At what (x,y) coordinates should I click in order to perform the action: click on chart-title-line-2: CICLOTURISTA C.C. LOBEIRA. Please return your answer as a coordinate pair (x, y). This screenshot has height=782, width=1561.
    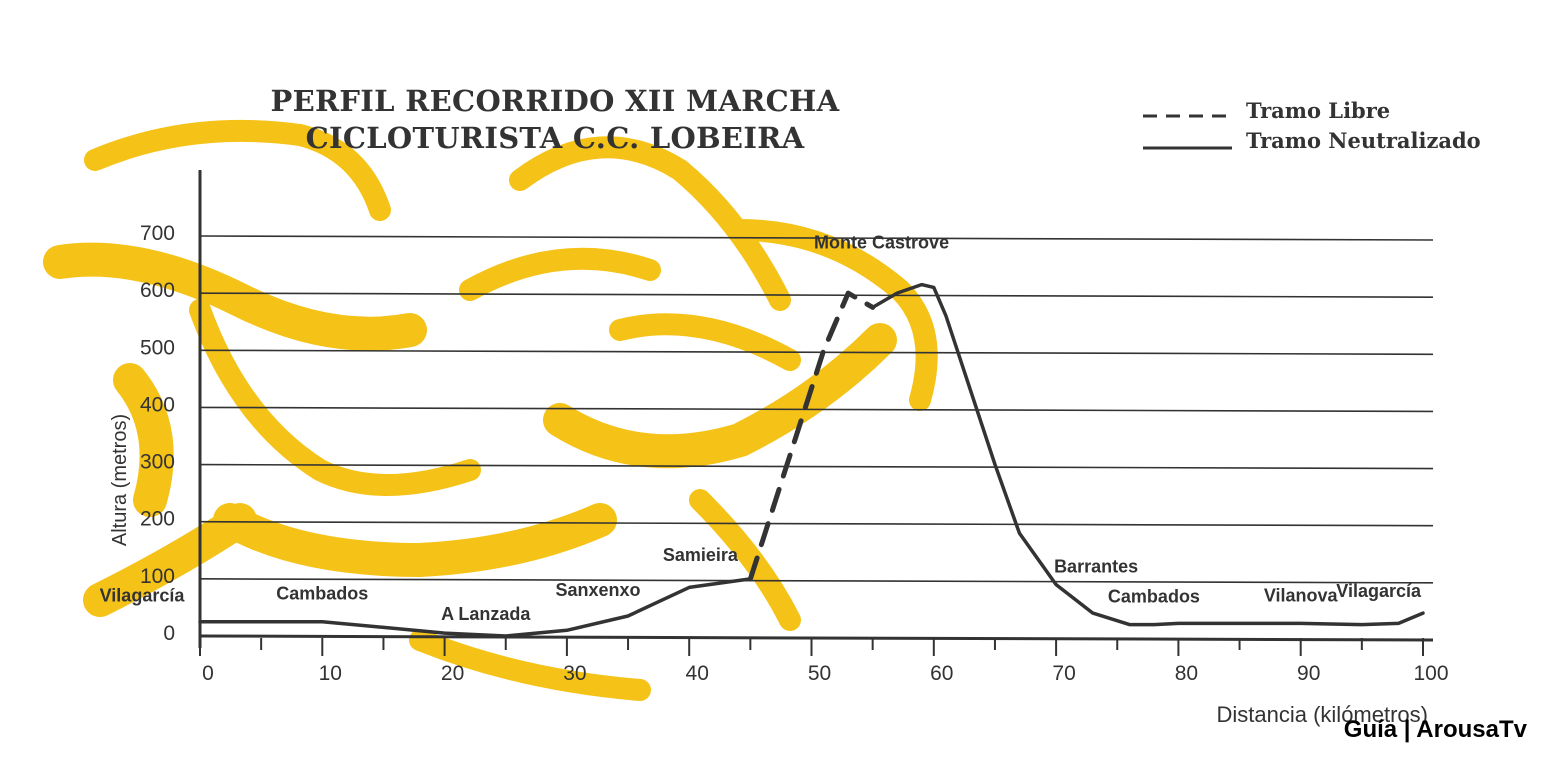
    Looking at the image, I should click on (555, 138).